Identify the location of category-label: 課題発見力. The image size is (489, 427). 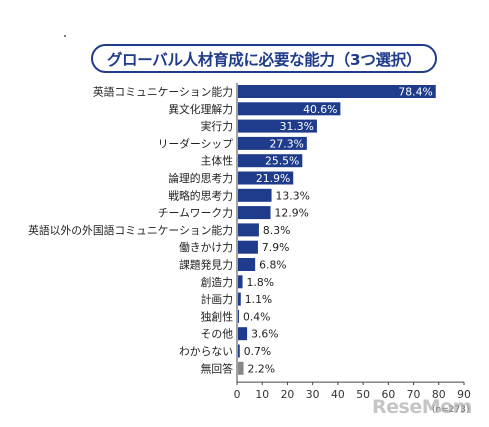
(206, 265).